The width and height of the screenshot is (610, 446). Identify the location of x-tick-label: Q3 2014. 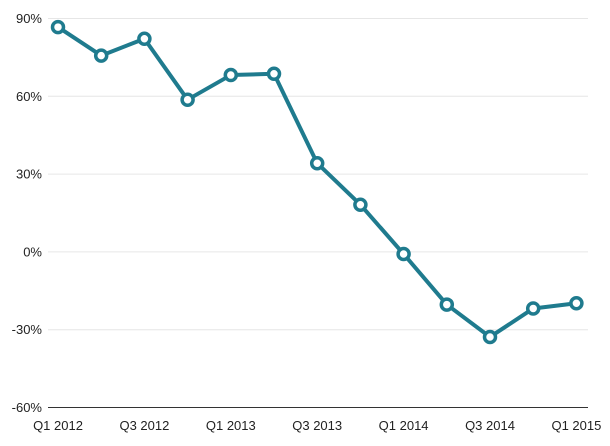
(490, 425).